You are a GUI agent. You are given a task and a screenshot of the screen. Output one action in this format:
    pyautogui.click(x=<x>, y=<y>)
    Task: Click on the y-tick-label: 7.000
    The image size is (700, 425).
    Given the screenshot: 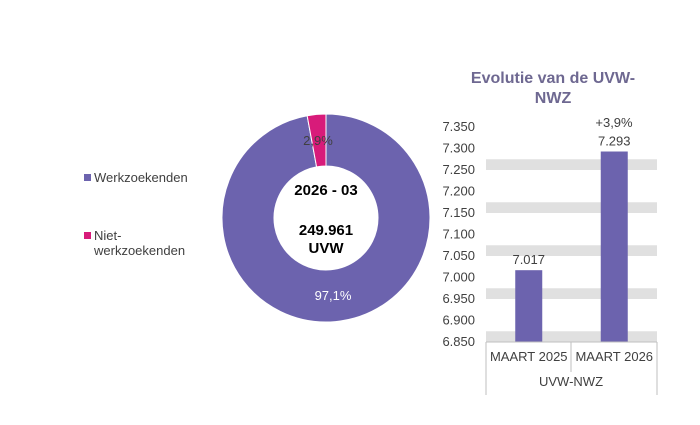 What is the action you would take?
    pyautogui.click(x=458, y=277)
    